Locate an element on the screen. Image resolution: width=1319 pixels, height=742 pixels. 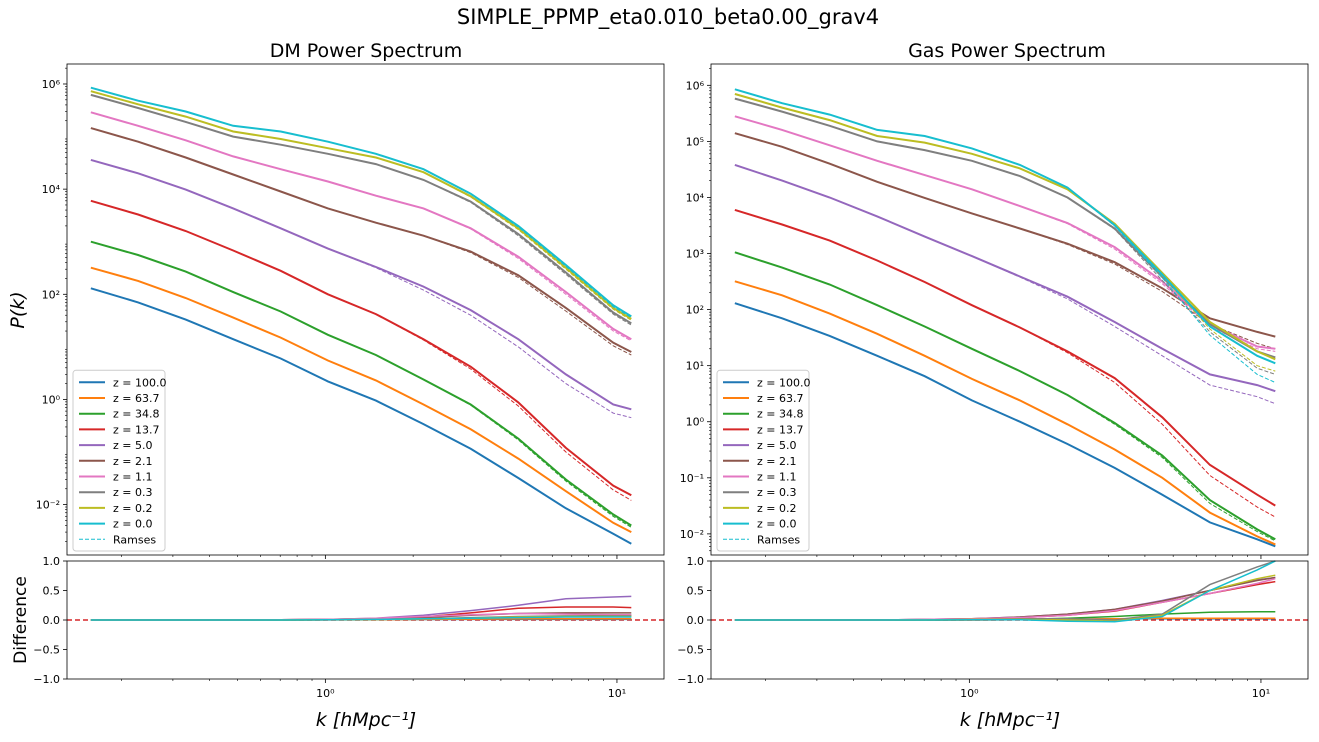
legend-box is located at coordinates (119, 460).